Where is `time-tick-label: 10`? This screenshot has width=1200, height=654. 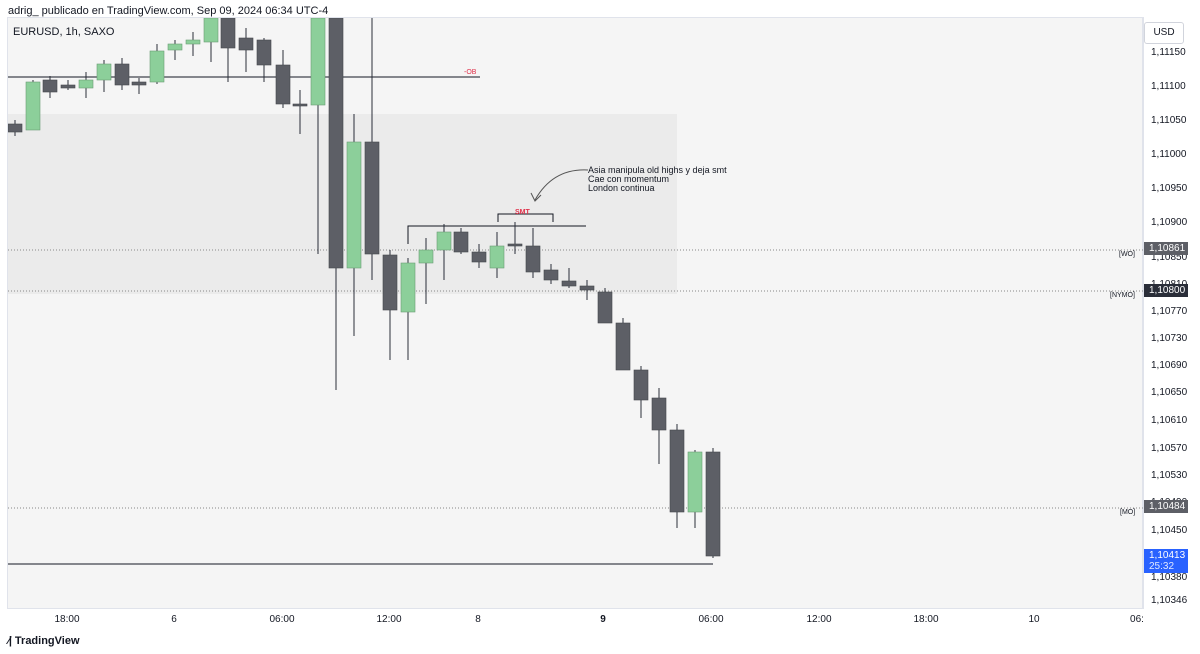
time-tick-label: 10 is located at coordinates (1034, 619).